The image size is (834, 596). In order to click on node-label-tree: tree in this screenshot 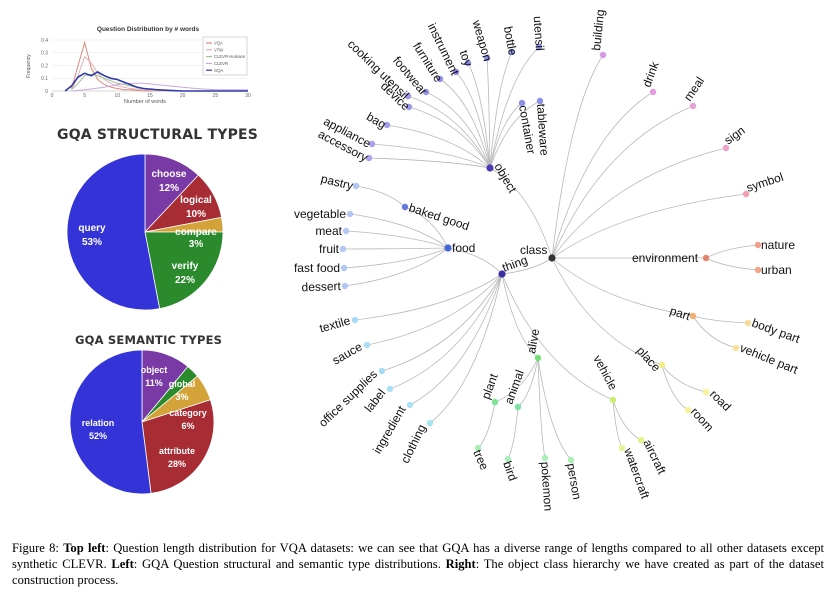, I will do `click(480, 460)`.